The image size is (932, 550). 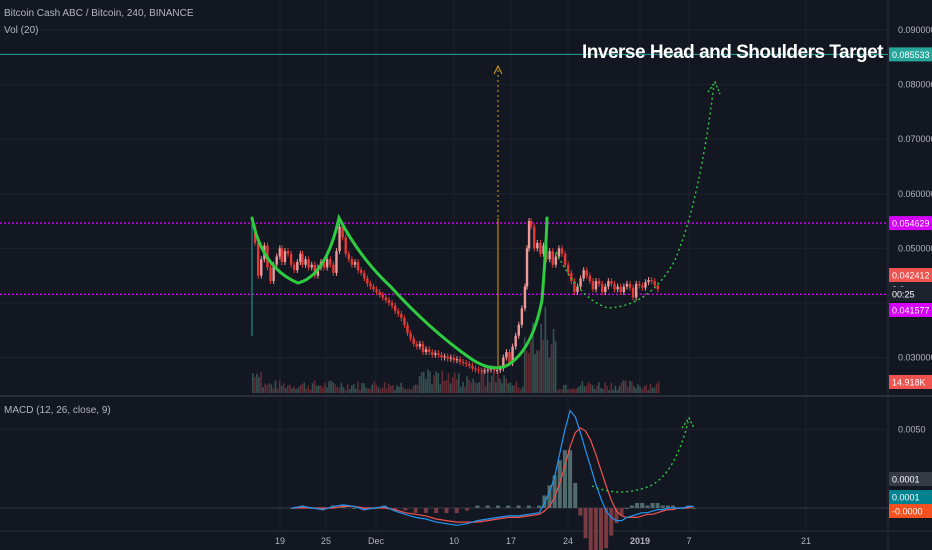 I want to click on macd-line-tag: 0.0001, so click(x=906, y=498).